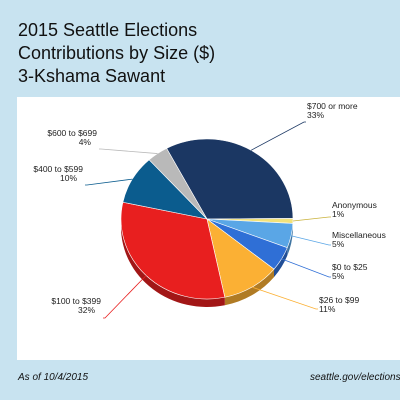  I want to click on pie-side-miscellaneous, so click(290, 239).